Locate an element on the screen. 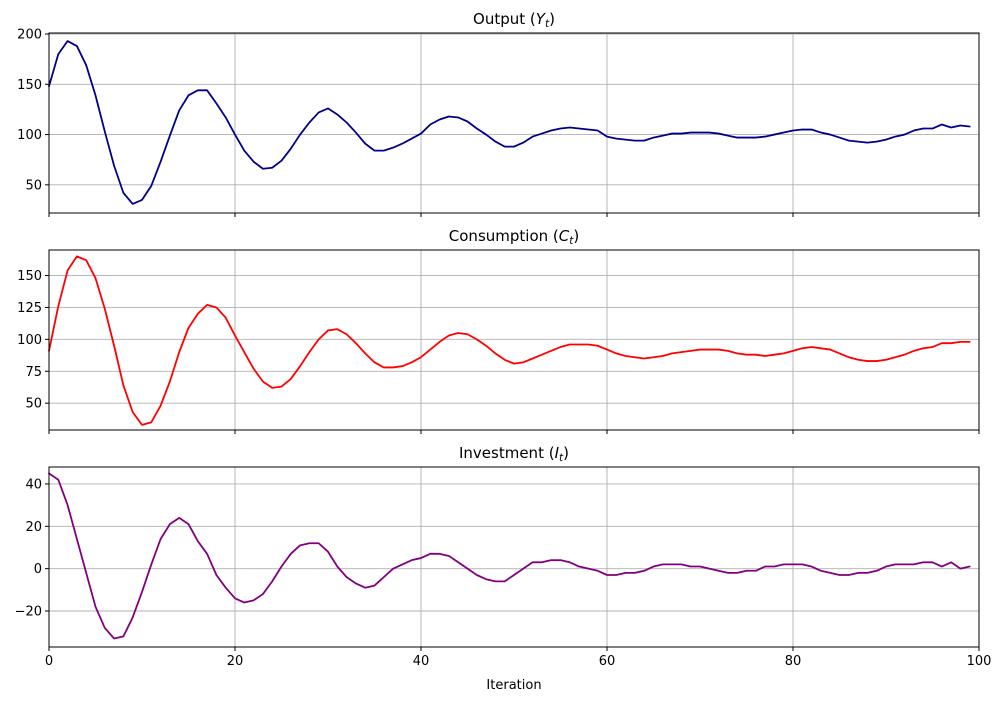  y-tick-label: −20 is located at coordinates (28, 612).